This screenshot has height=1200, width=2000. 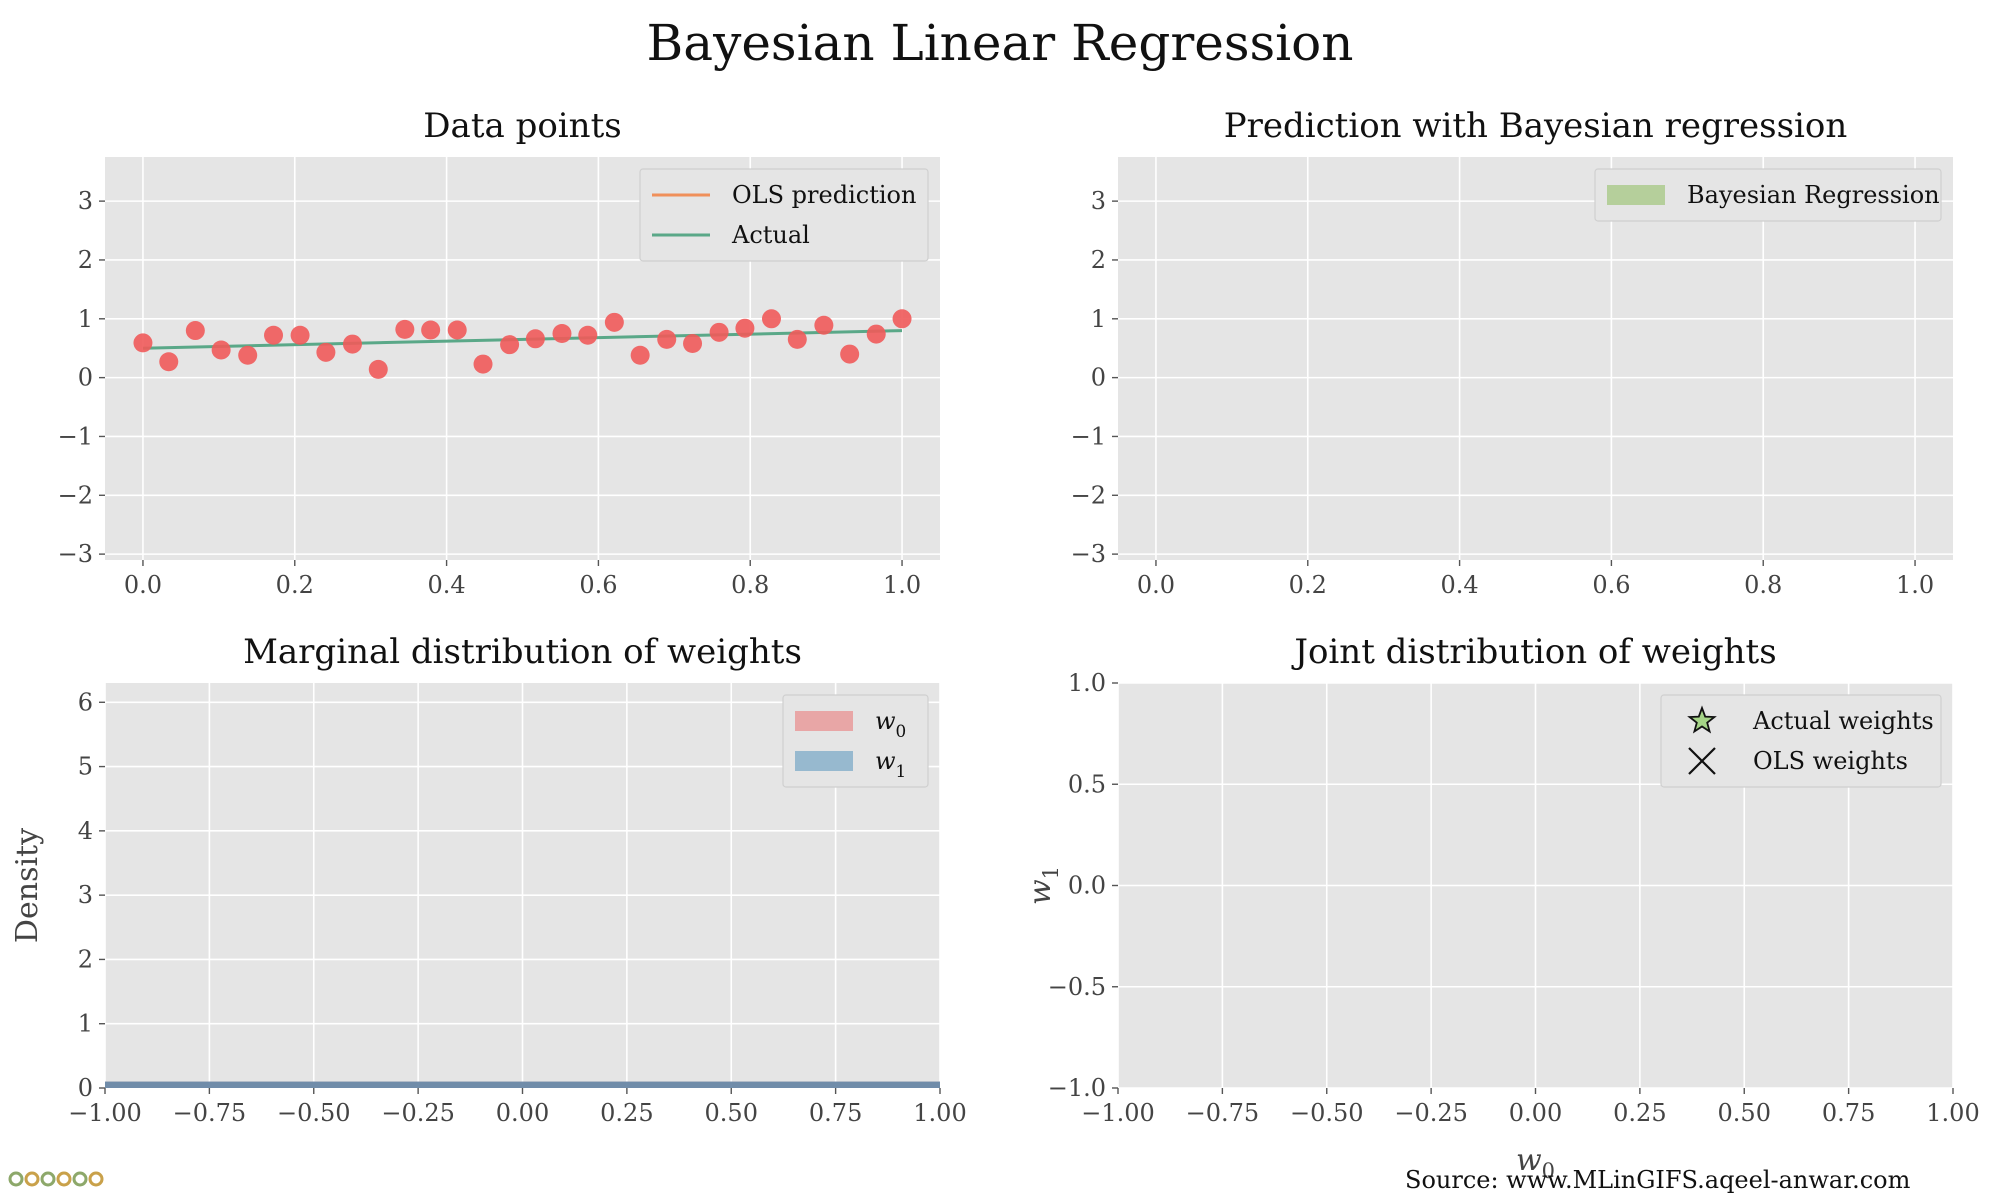 I want to click on y-tick-label: −1.0, so click(x=1077, y=1088).